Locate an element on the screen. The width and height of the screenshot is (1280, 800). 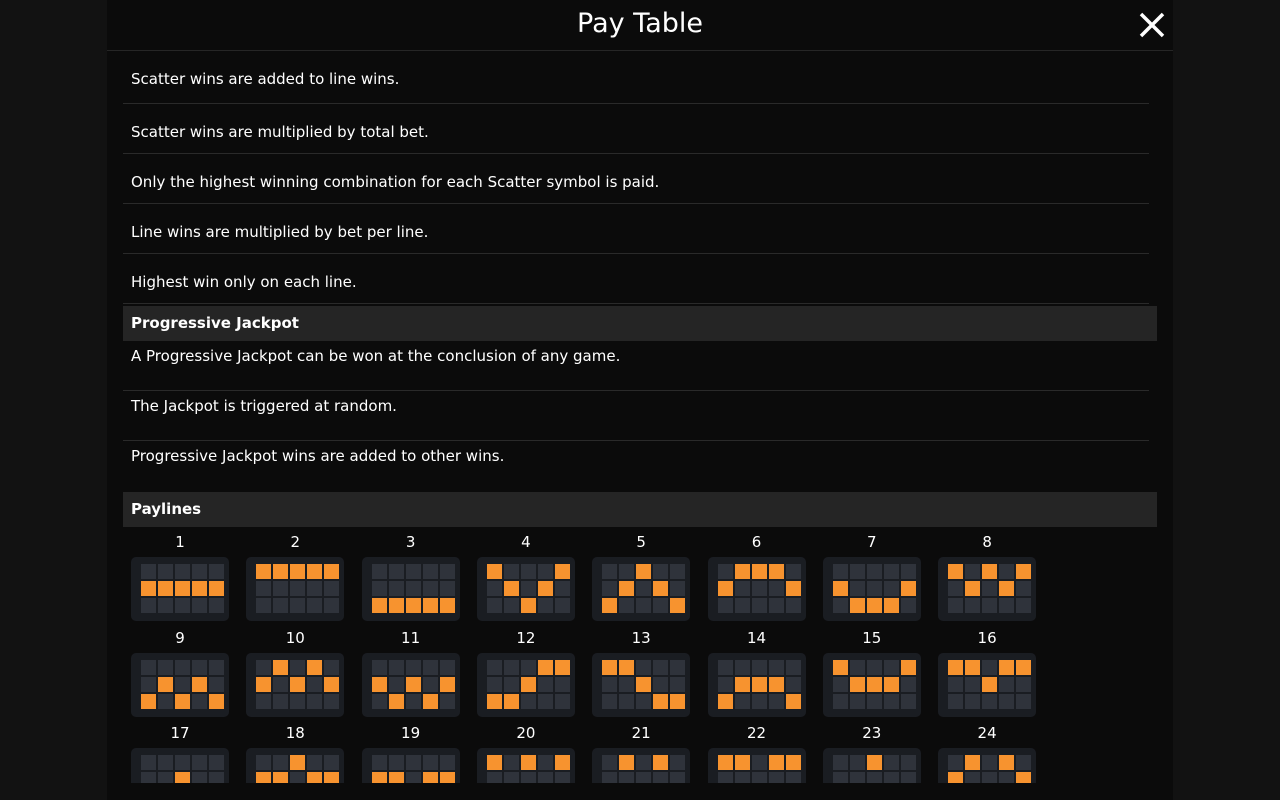
payline: 3 is located at coordinates (410, 575).